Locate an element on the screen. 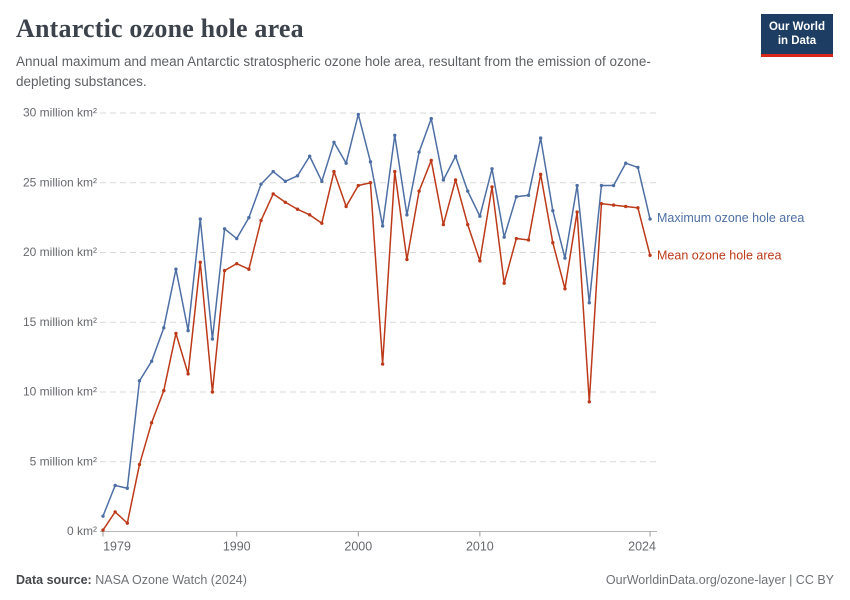 The image size is (850, 600). legend-label-maximum: Maximum ozone hole area is located at coordinates (730, 218).